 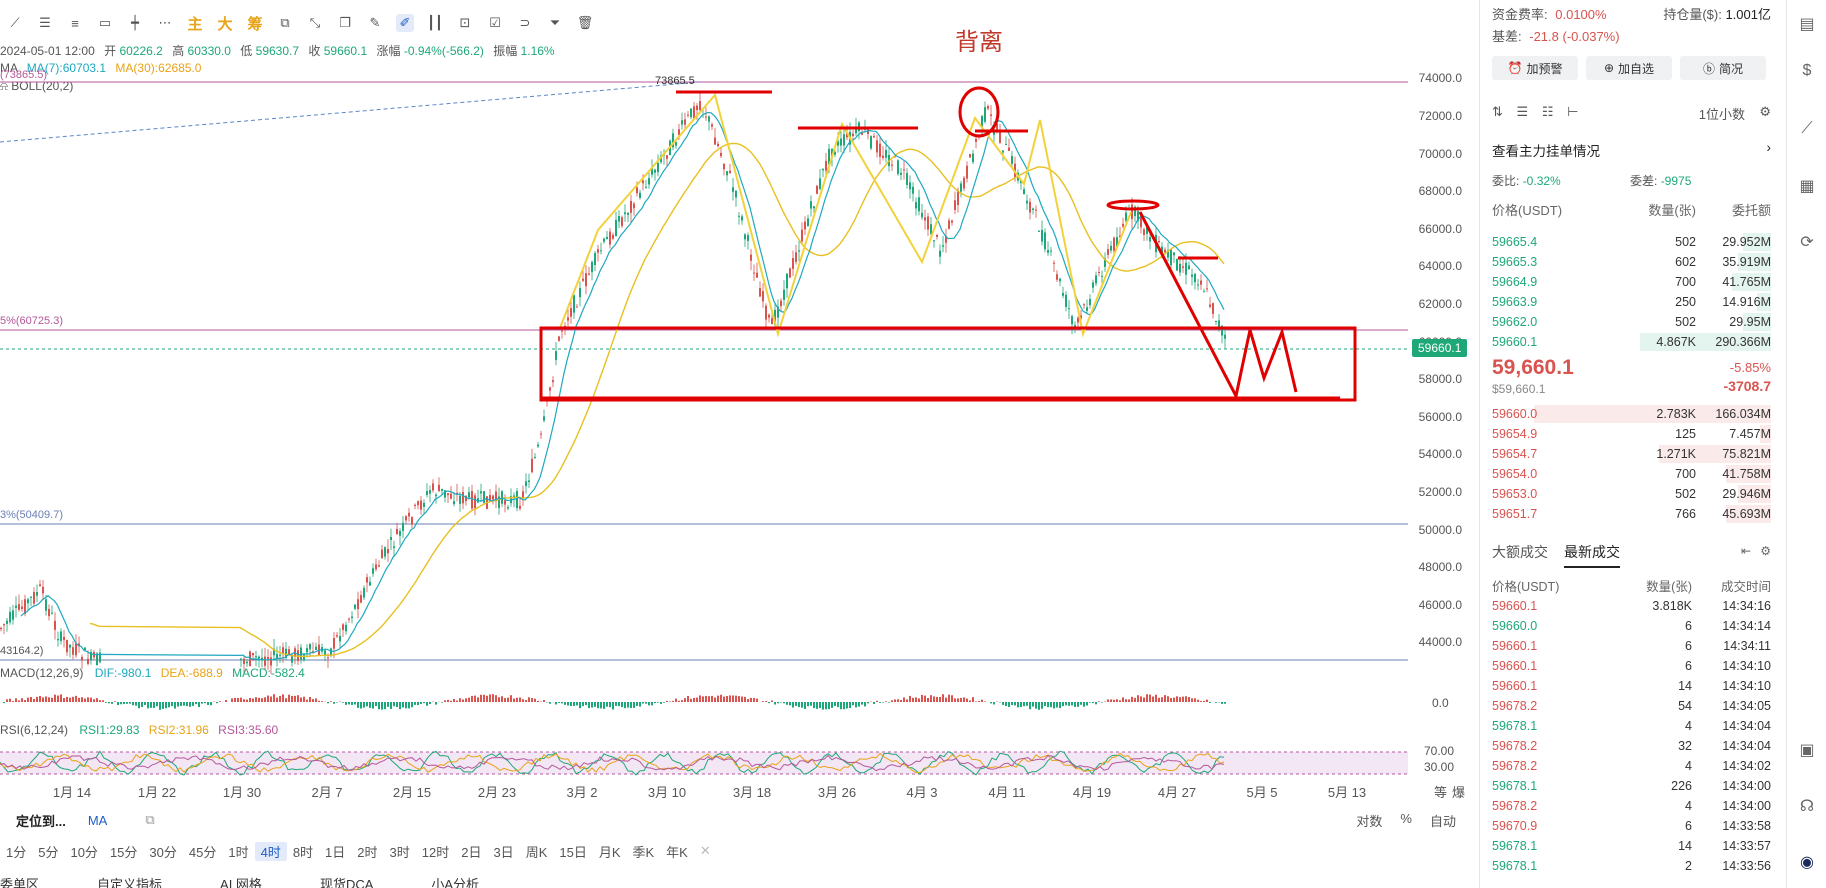 What do you see at coordinates (1631, 414) in the screenshot?
I see `bid-row: 59660.0 2.783K 166.034M` at bounding box center [1631, 414].